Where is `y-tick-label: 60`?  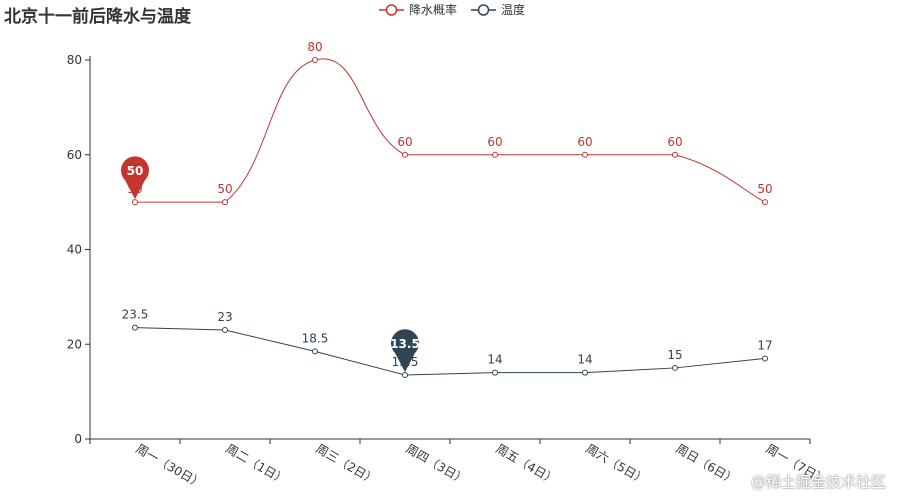
y-tick-label: 60 is located at coordinates (74, 155).